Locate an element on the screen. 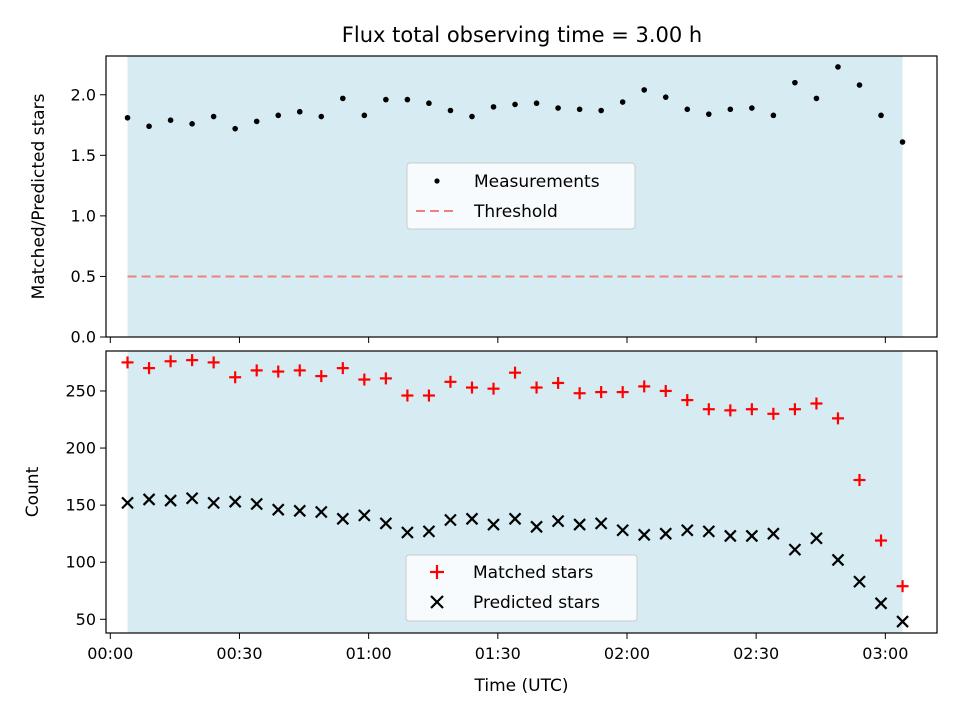  top-legend: Measurements Threshold is located at coordinates (521, 196).